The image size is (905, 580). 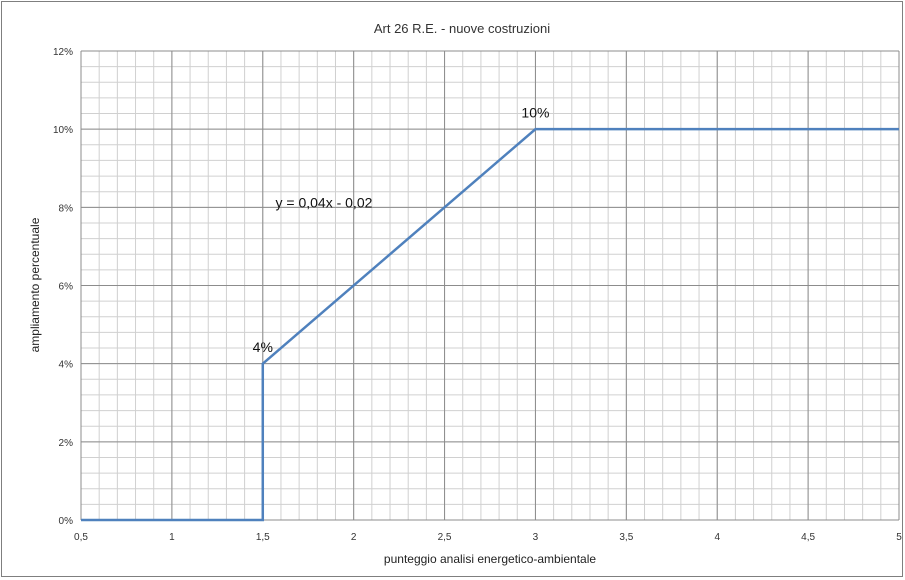 What do you see at coordinates (354, 537) in the screenshot?
I see `x-tick-label: 2` at bounding box center [354, 537].